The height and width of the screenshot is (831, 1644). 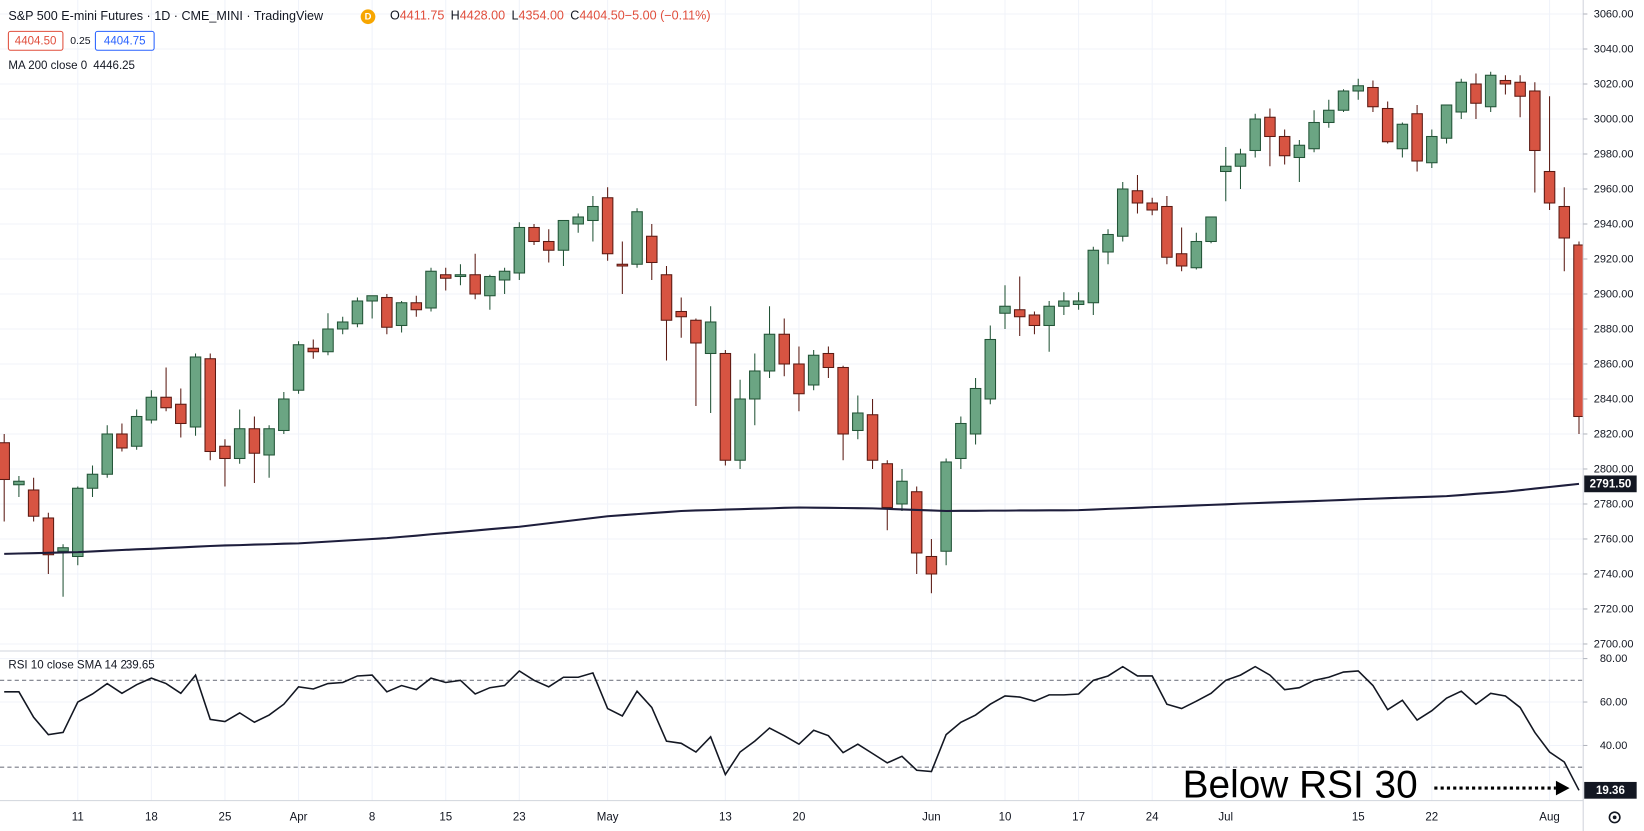 What do you see at coordinates (792, 728) in the screenshot?
I see `rsi-line` at bounding box center [792, 728].